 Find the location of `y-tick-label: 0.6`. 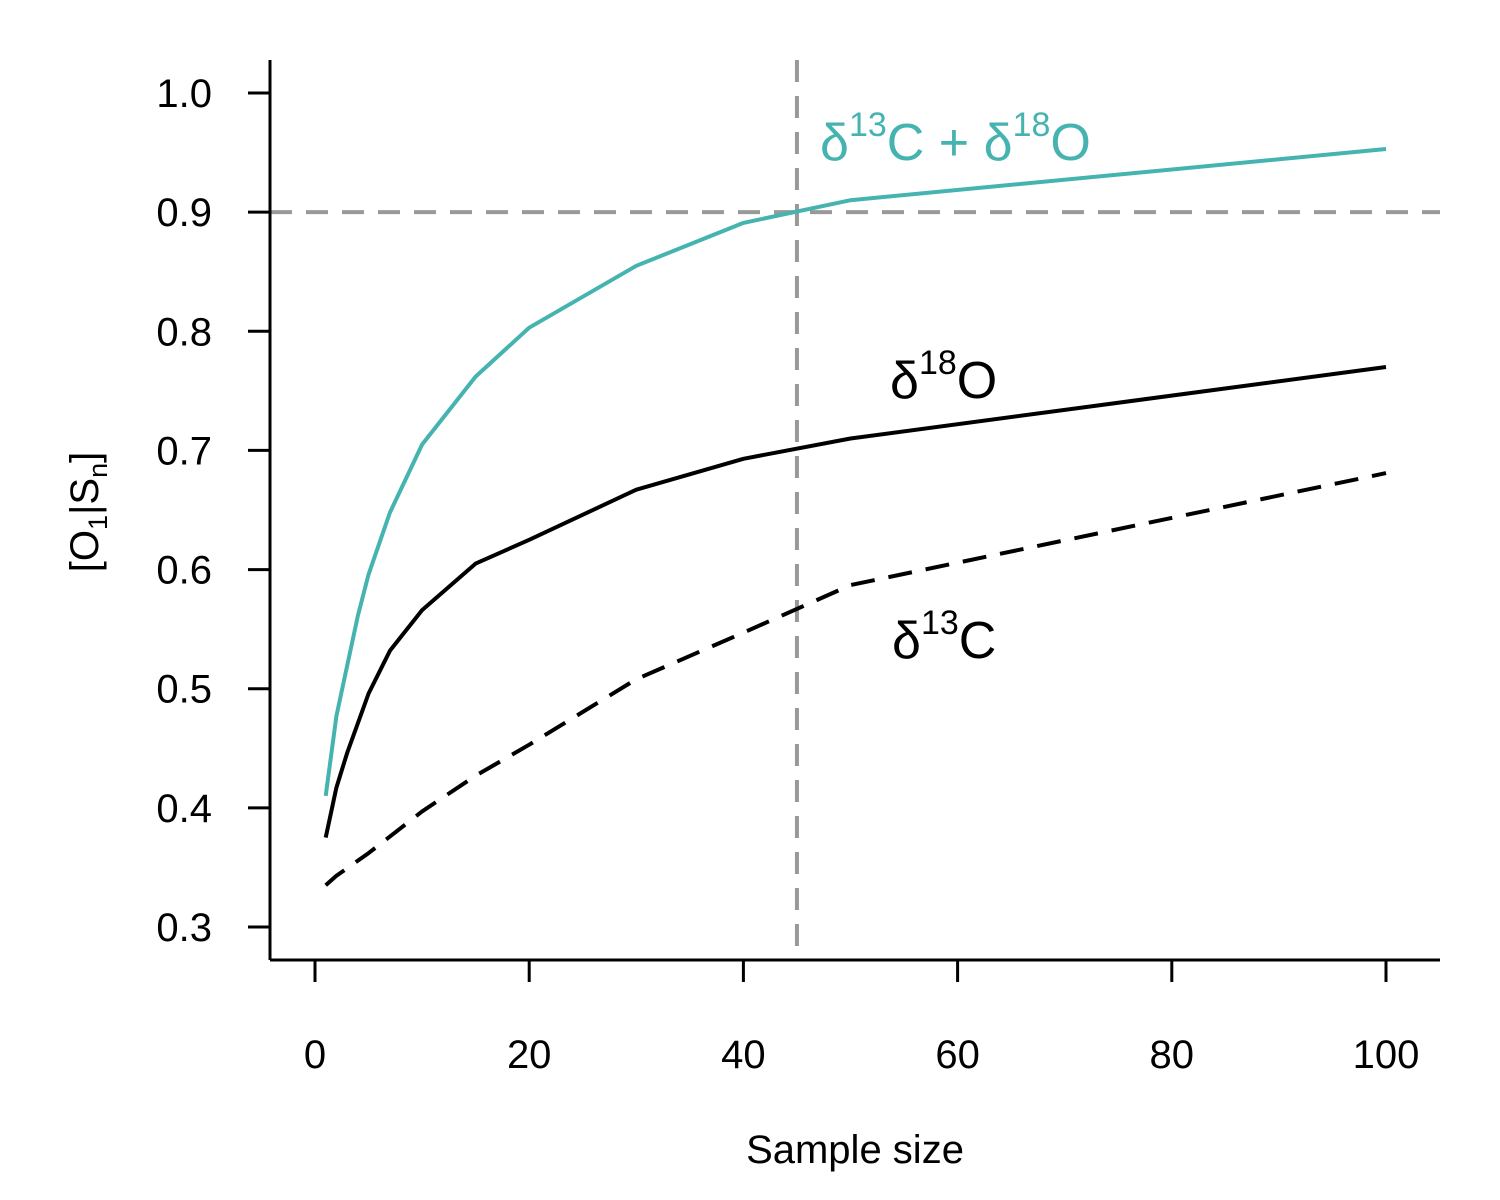

y-tick-label: 0.6 is located at coordinates (184, 571).